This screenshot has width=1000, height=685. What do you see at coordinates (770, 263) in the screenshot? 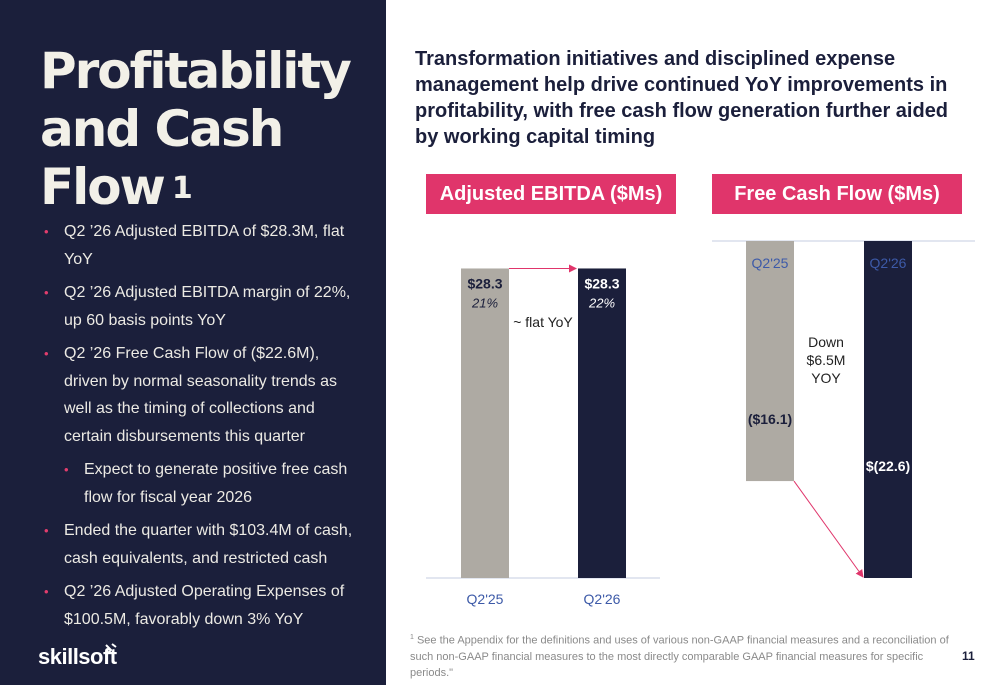
I see `fcf-category-label: Q2'25` at bounding box center [770, 263].